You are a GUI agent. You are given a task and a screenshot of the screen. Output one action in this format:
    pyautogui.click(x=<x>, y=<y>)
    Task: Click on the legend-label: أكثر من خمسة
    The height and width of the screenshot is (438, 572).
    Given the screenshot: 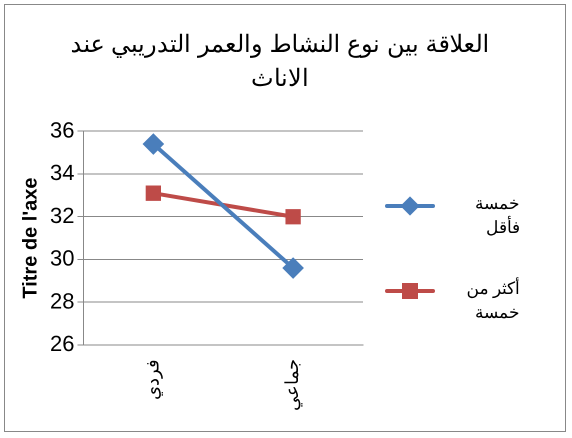 What is the action you would take?
    pyautogui.click(x=492, y=300)
    